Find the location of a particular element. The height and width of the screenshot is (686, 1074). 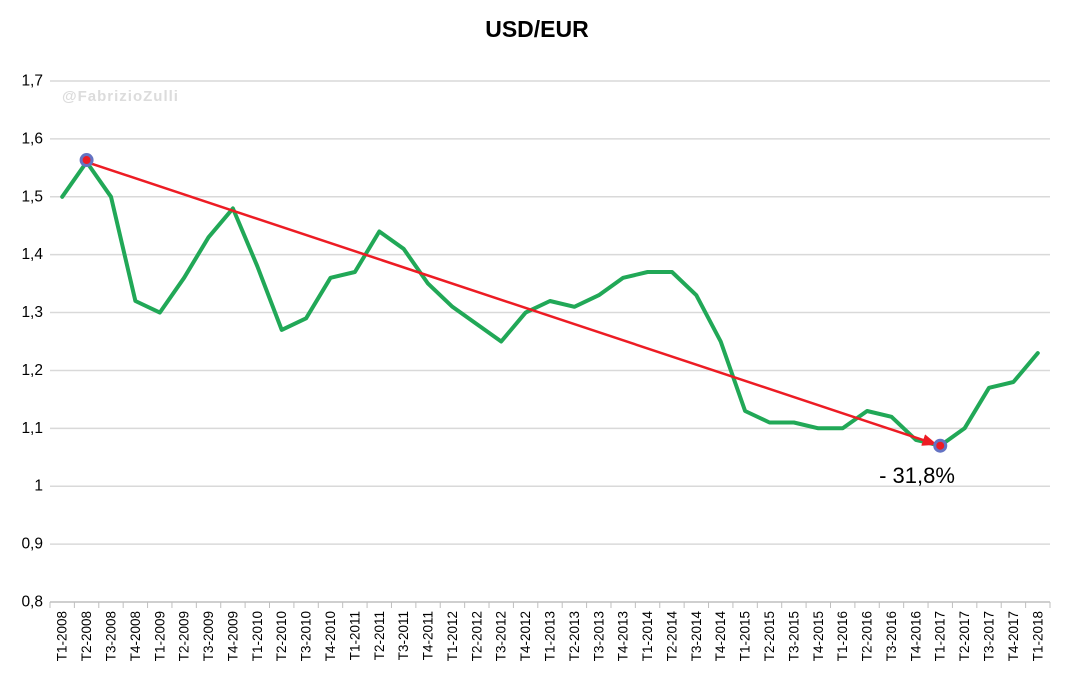

x-axis-tick-label: T3-2012 is located at coordinates (501, 636).